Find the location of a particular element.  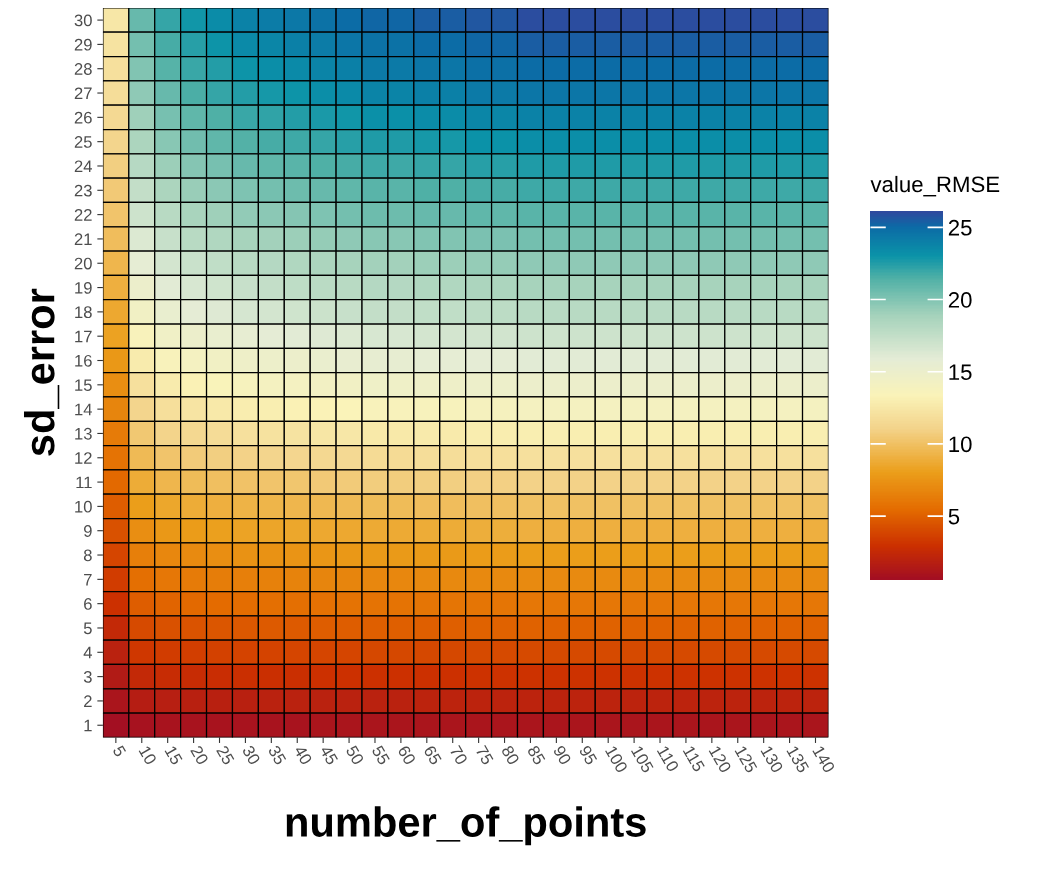

color-bar-title: value_RMSE is located at coordinates (935, 186).